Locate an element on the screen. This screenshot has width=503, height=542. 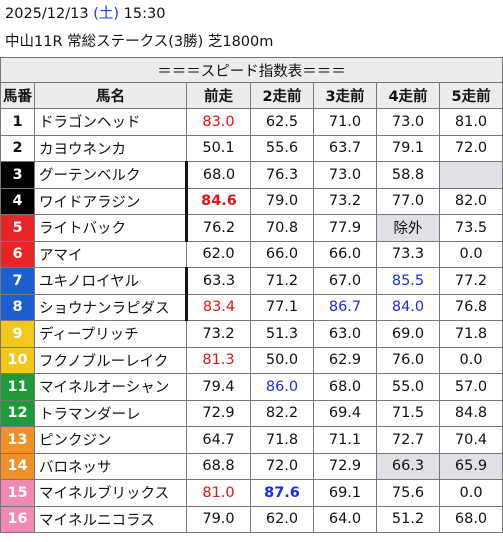
speed-index-value: 73.3 is located at coordinates (408, 254).